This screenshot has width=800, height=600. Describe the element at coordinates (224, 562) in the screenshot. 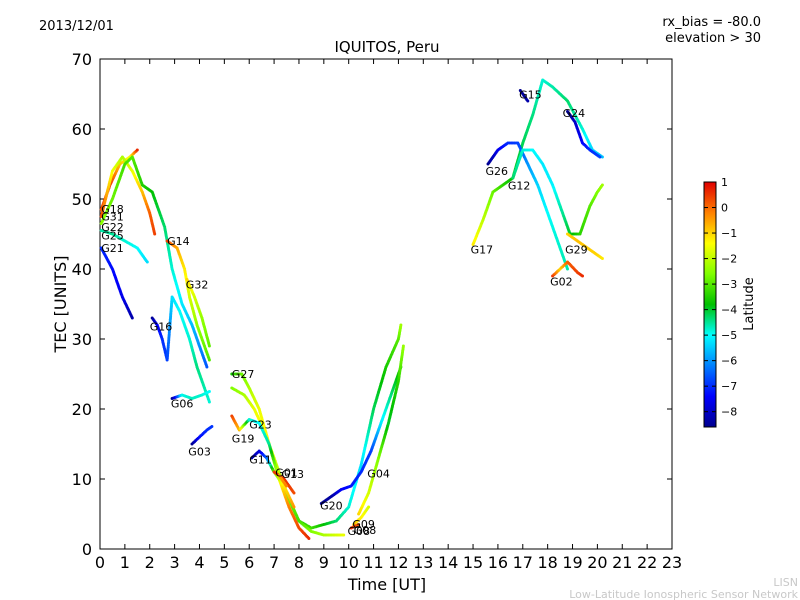

I see `x-tick-label: 5` at that location.